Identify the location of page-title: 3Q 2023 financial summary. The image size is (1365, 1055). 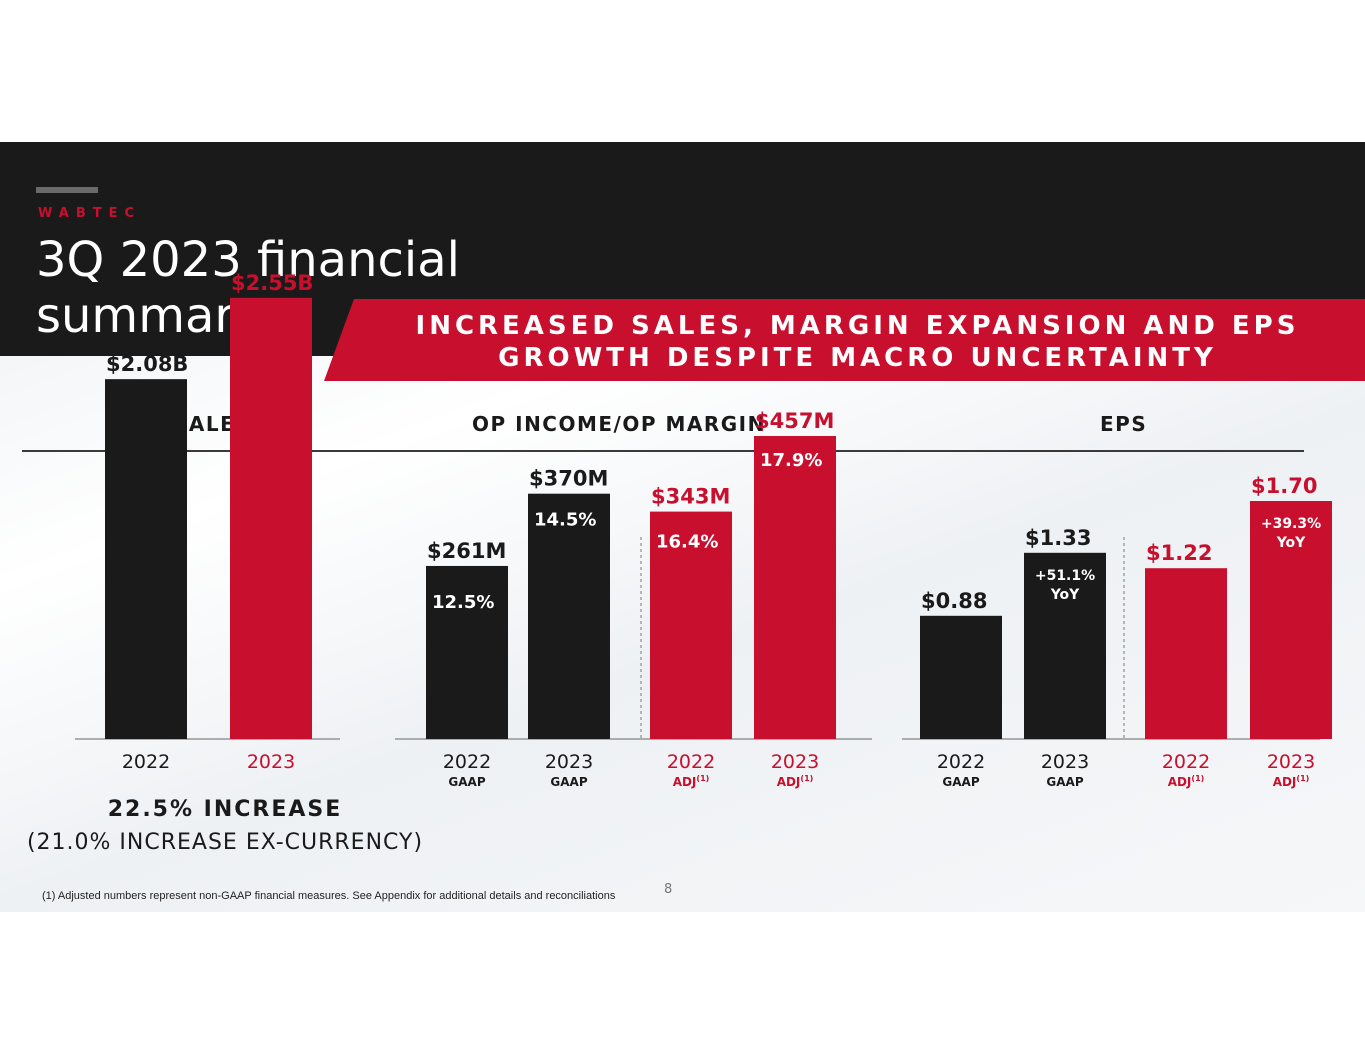
(276, 288).